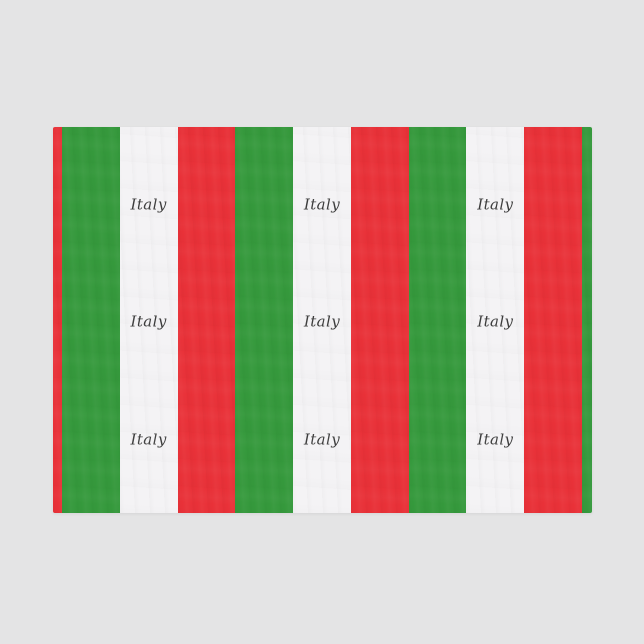  I want to click on green-edge-stripe-right, so click(587, 320).